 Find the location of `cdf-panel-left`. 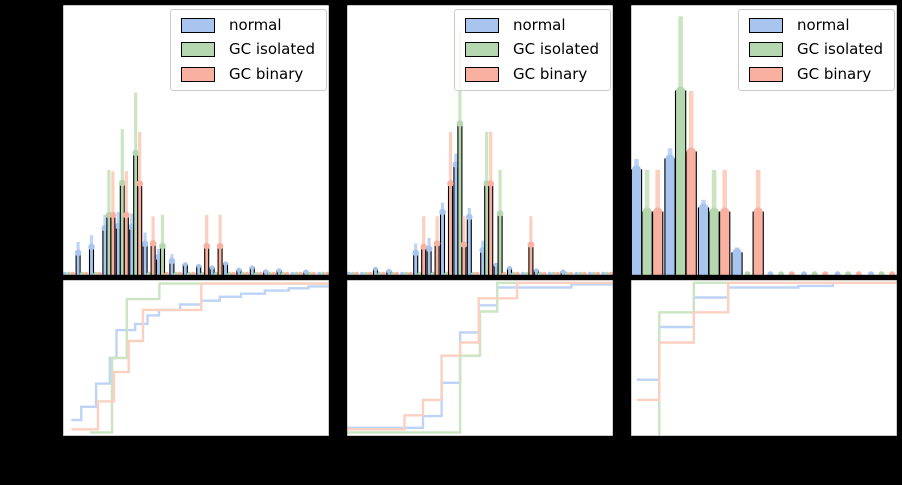

cdf-panel-left is located at coordinates (196, 358).